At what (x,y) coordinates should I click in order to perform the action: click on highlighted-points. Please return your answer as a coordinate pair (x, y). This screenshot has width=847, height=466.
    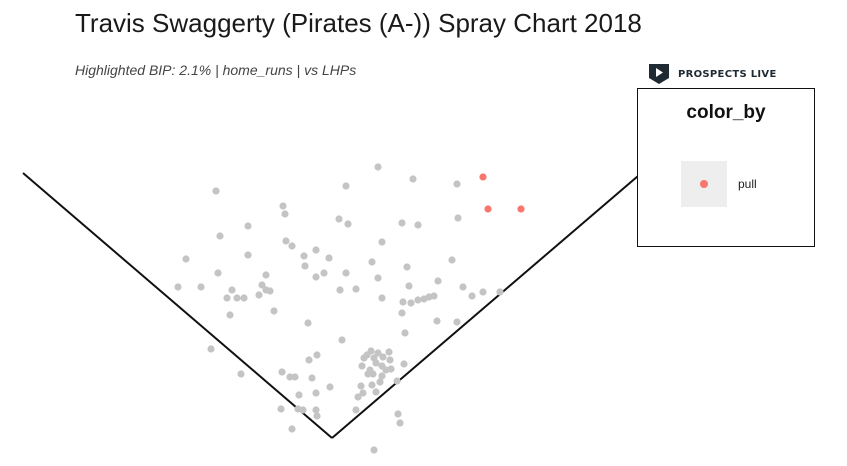
    Looking at the image, I should click on (502, 193).